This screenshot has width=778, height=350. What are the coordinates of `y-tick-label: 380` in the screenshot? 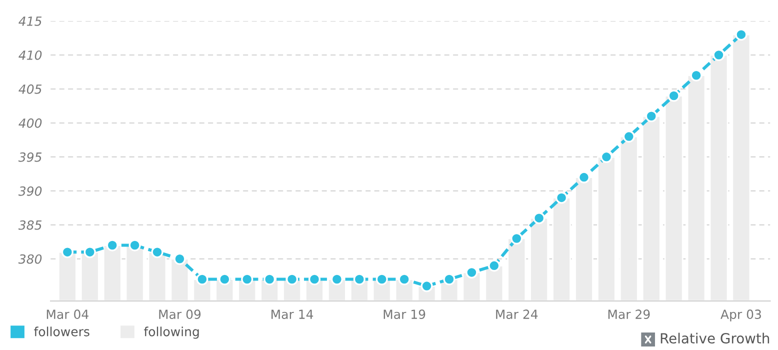 It's located at (30, 259).